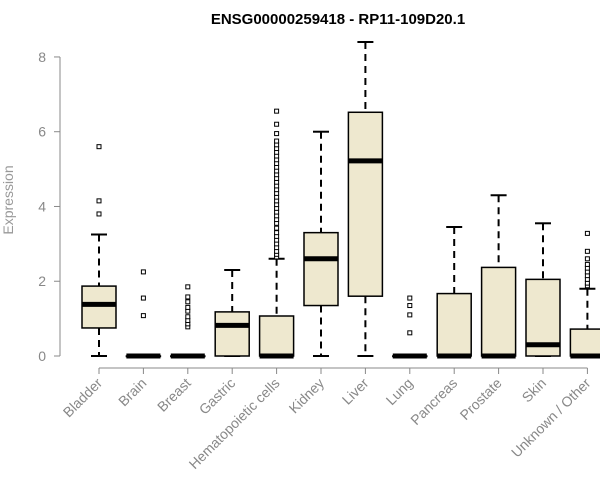 Image resolution: width=600 pixels, height=500 pixels. I want to click on y-tick-label: 6, so click(42, 132).